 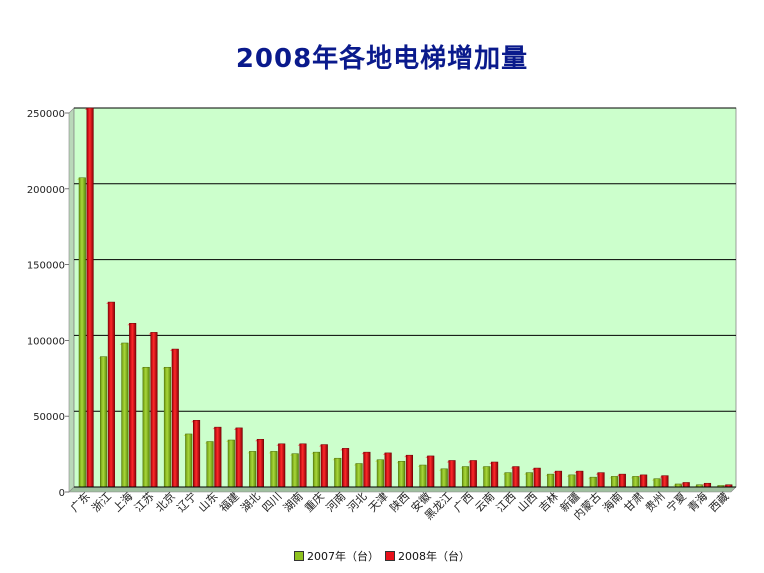 I want to click on legend: 2007年（台） 2008年（台）, so click(x=382, y=556).